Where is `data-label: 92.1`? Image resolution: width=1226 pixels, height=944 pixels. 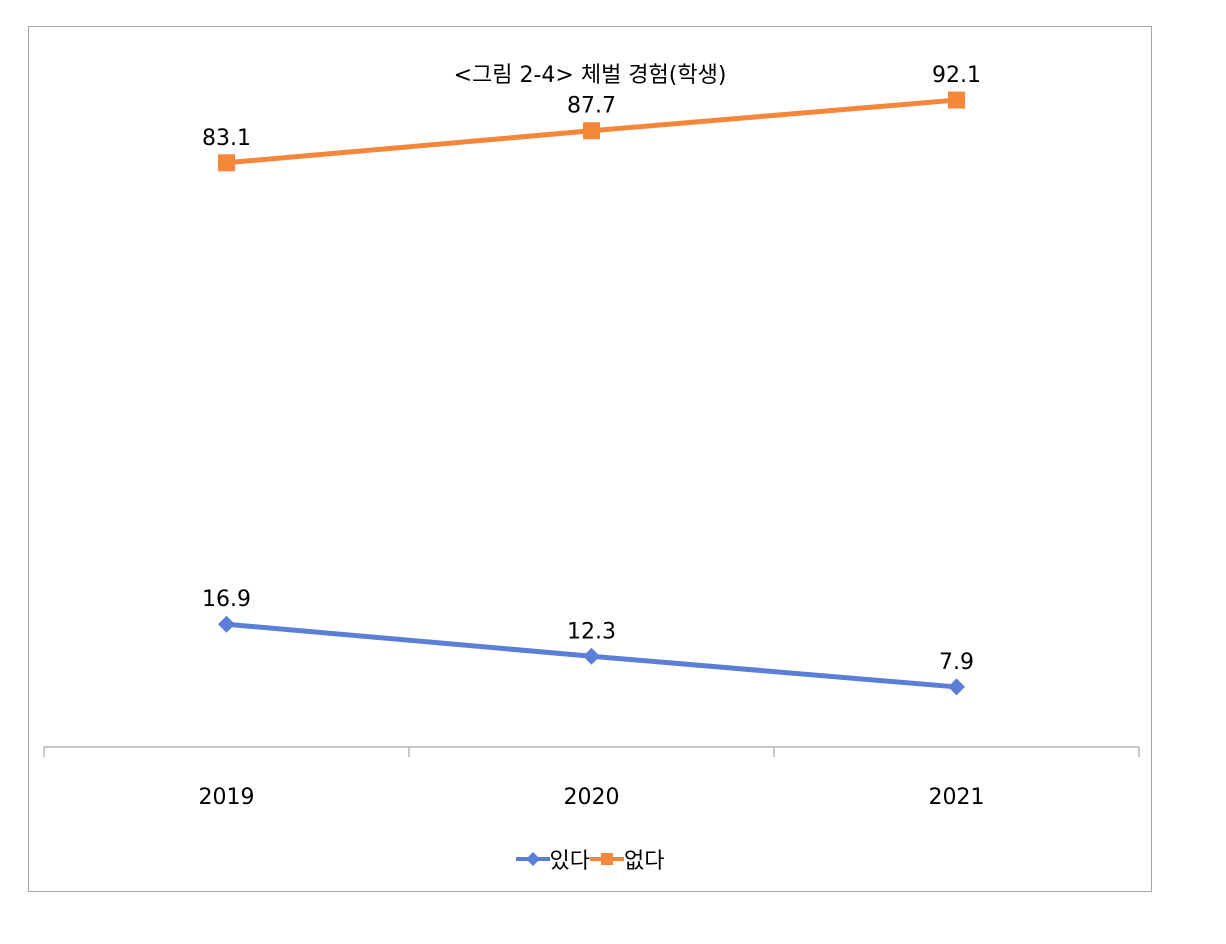 data-label: 92.1 is located at coordinates (956, 75).